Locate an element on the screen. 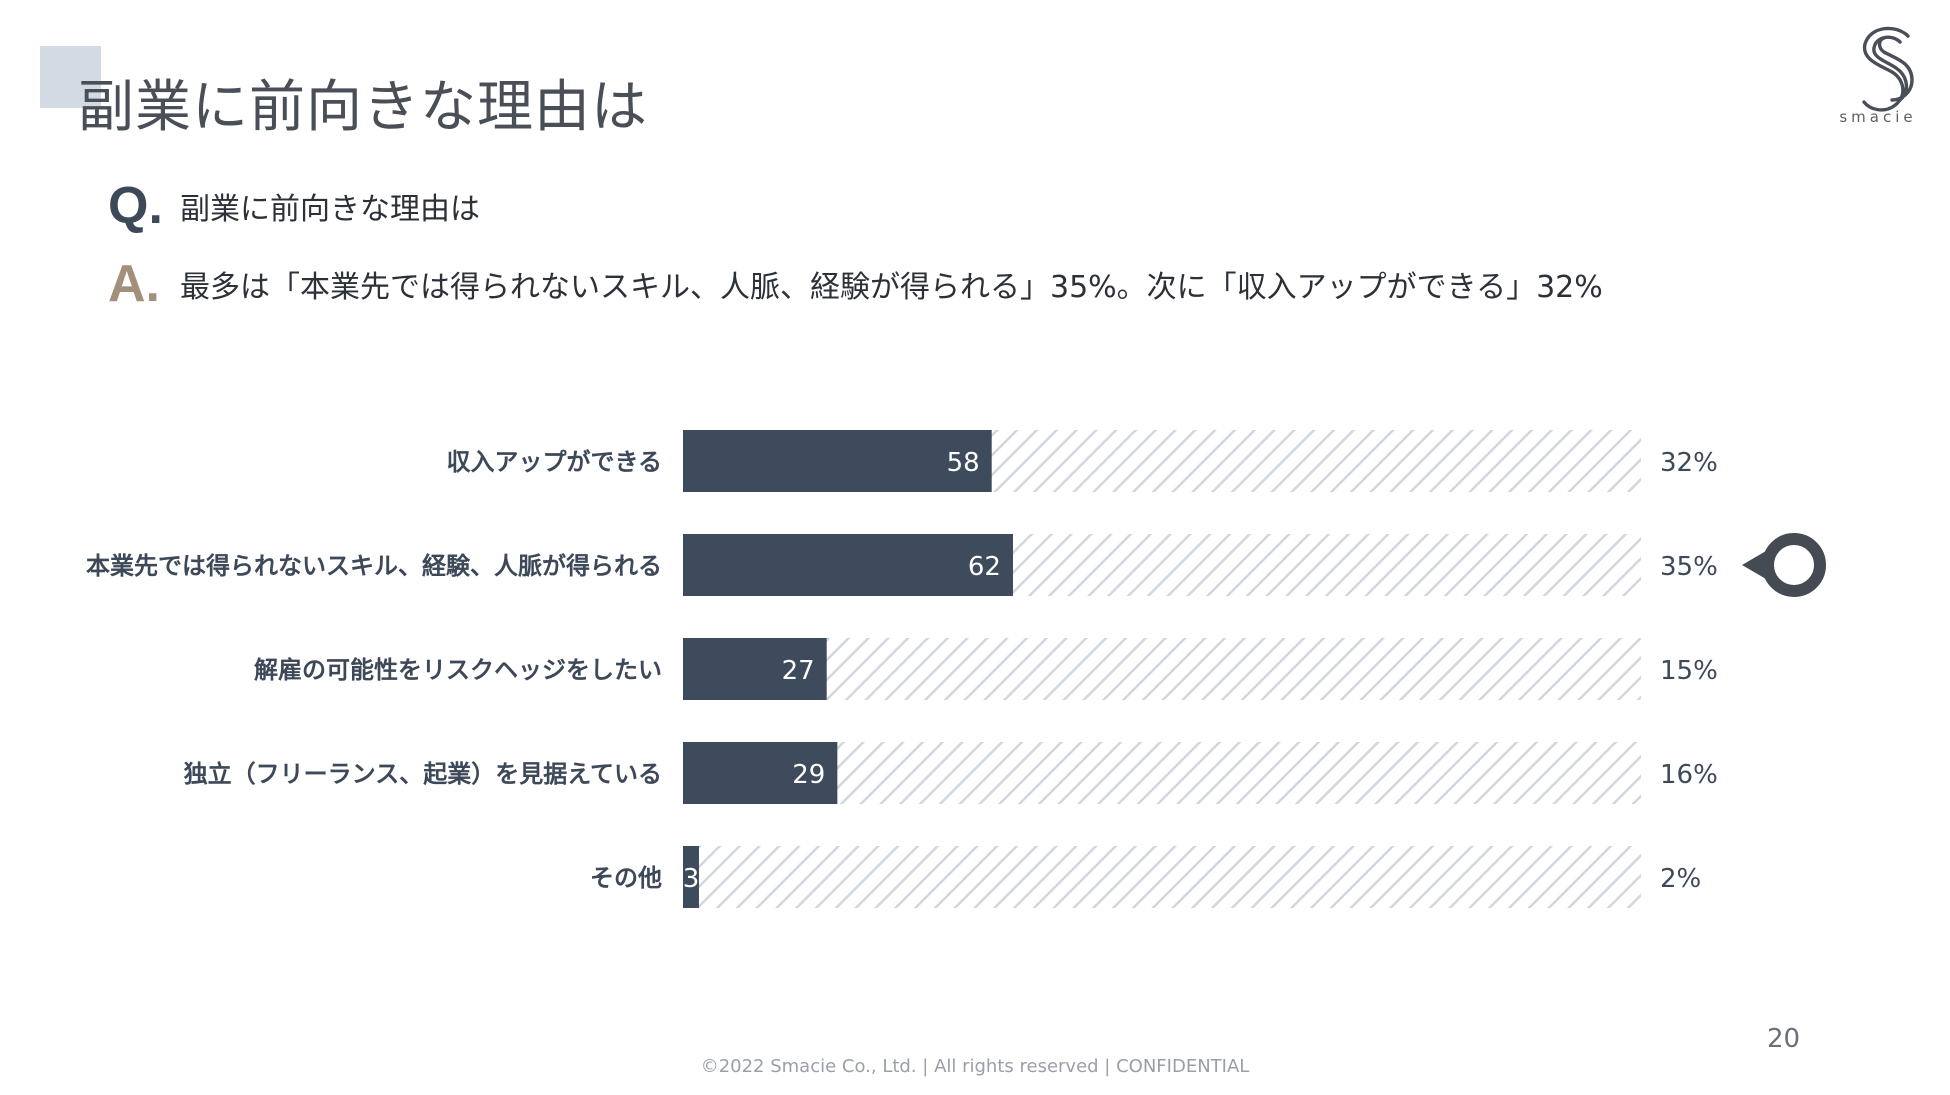  percent-label: 16% is located at coordinates (1689, 775).